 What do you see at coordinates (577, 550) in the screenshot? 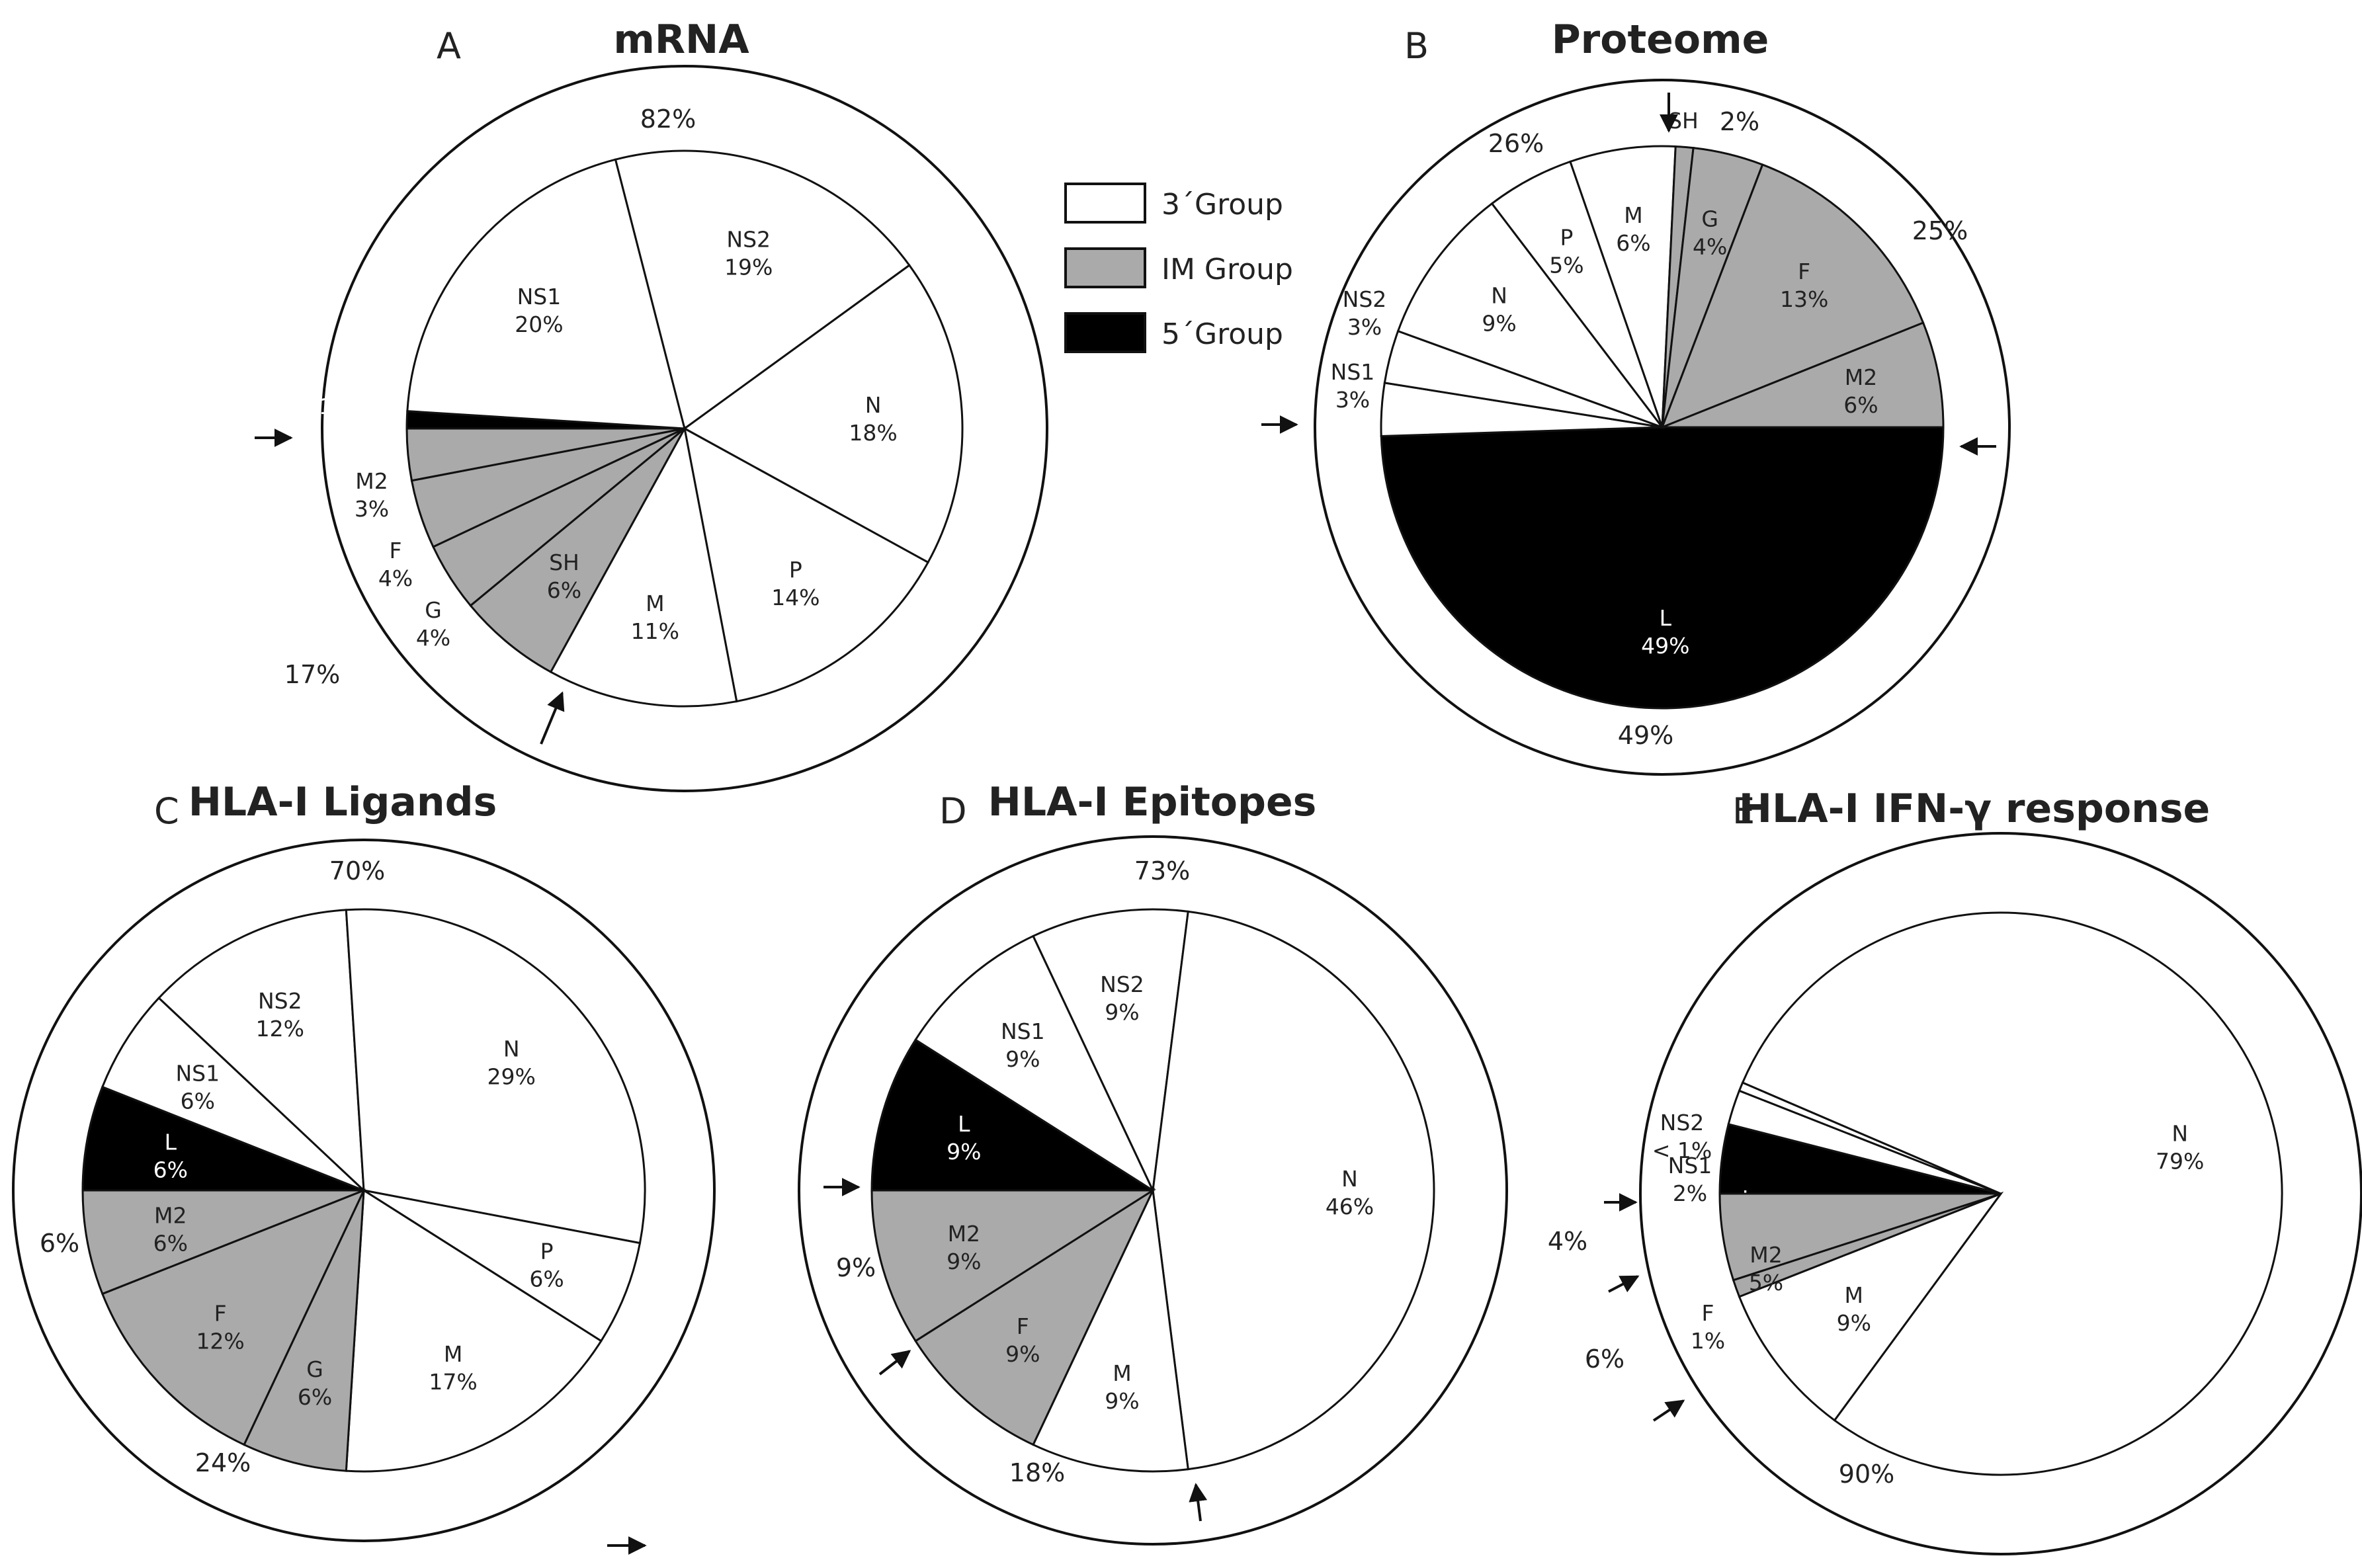
I see `pie-slice-sh` at bounding box center [577, 550].